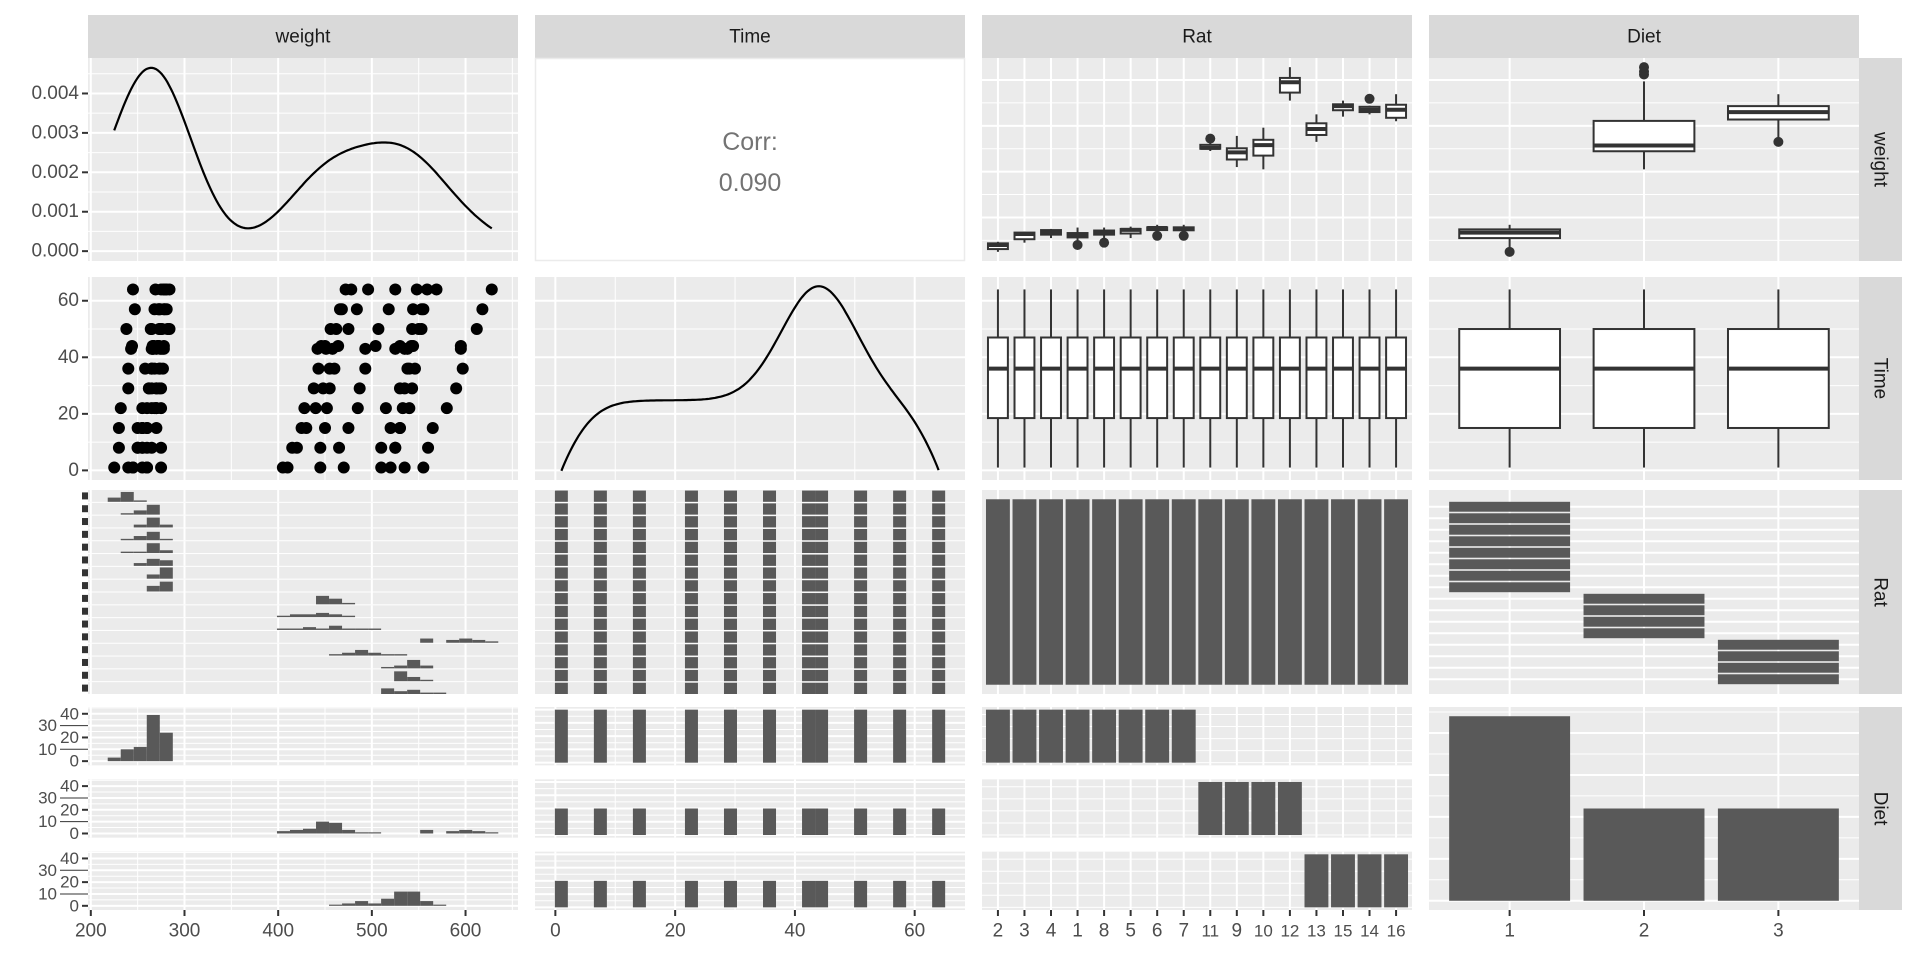 This screenshot has width=1920, height=960. I want to click on x-axis-label-rat: 2, so click(998, 931).